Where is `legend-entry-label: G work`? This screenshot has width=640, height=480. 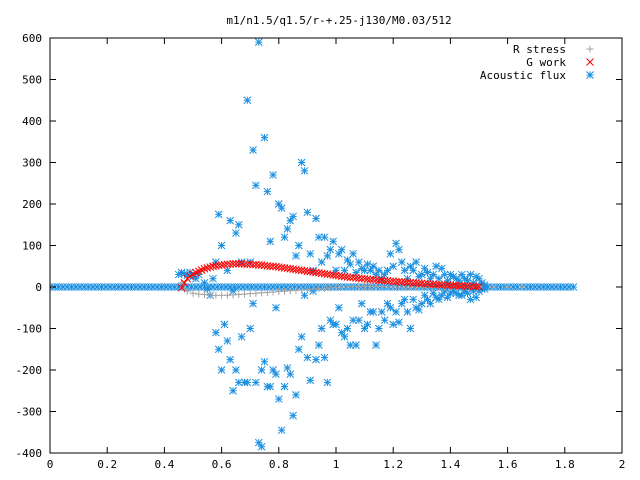
legend-entry-label: G work is located at coordinates (546, 62).